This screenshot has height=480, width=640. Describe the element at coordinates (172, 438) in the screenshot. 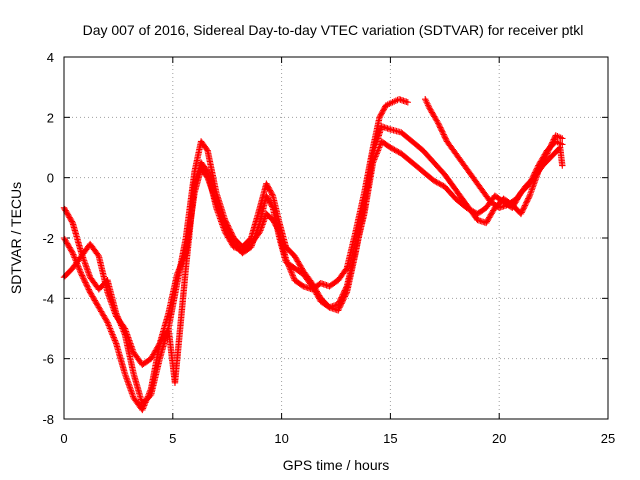

I see `x-tick-label: 5` at that location.